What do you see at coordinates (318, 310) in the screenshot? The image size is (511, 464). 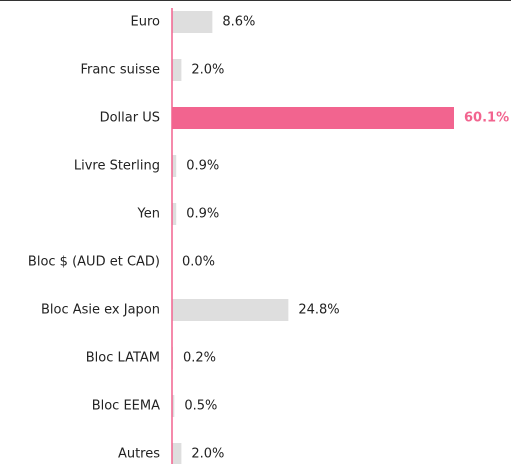 I see `value-label: 24.8%` at bounding box center [318, 310].